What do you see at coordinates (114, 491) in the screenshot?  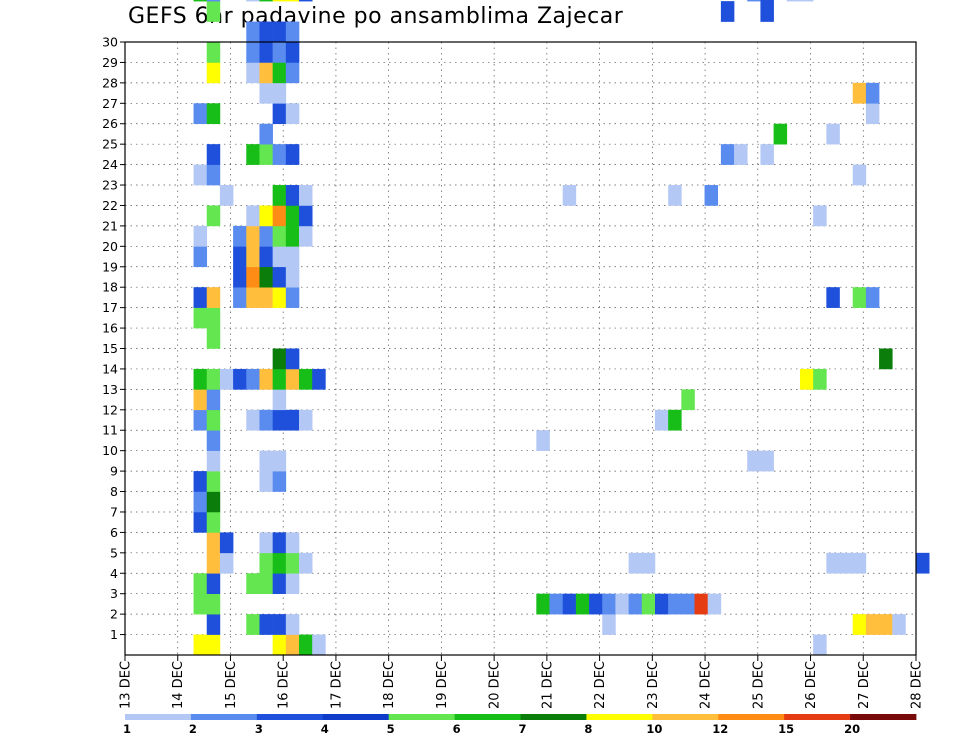 I see `y-tick-label: 8` at bounding box center [114, 491].